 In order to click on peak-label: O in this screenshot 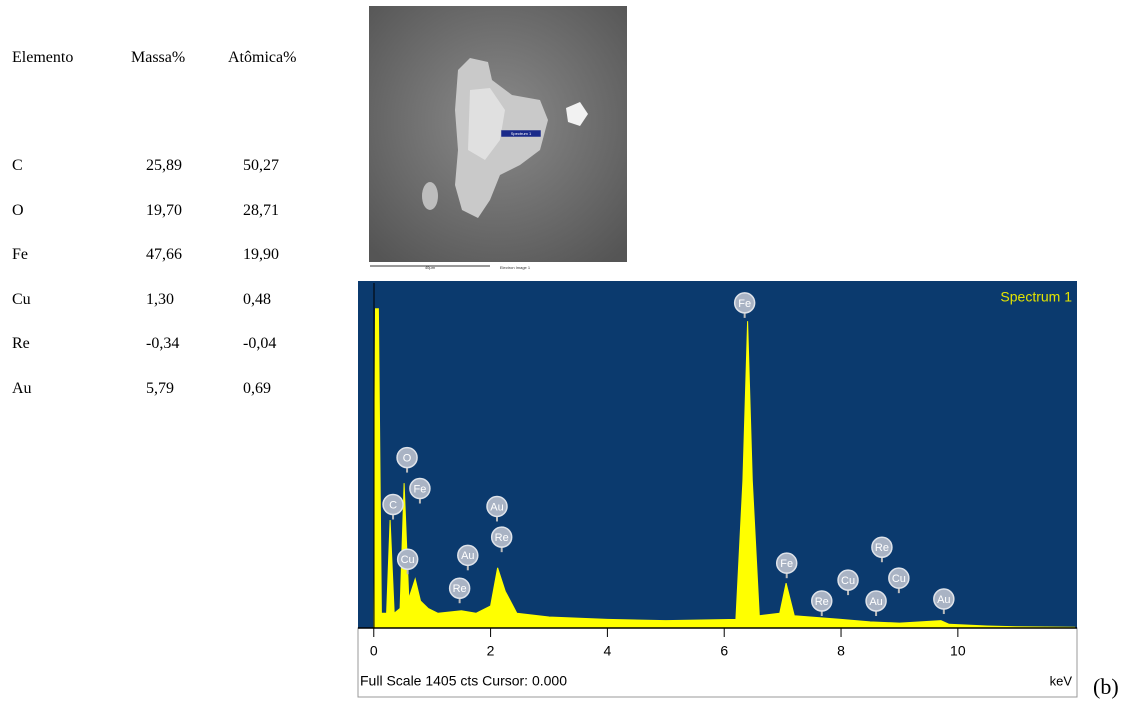, I will do `click(407, 458)`.